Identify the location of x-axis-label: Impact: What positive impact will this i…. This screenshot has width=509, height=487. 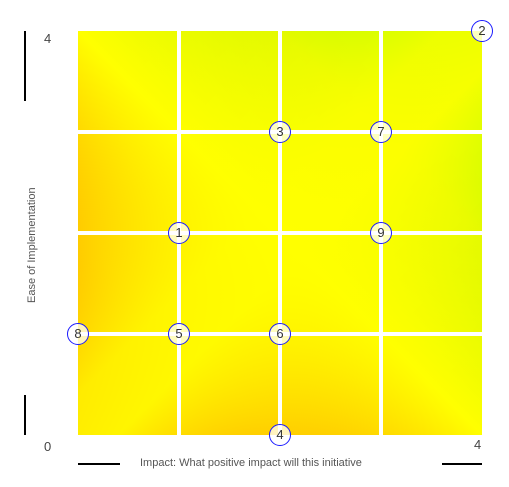
(251, 463).